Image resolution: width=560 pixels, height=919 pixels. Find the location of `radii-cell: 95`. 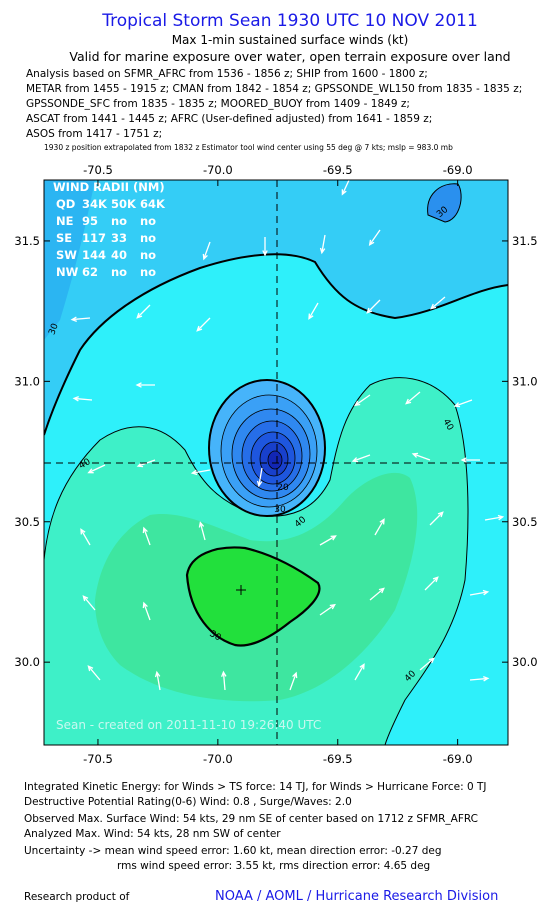

radii-cell: 95 is located at coordinates (90, 221).